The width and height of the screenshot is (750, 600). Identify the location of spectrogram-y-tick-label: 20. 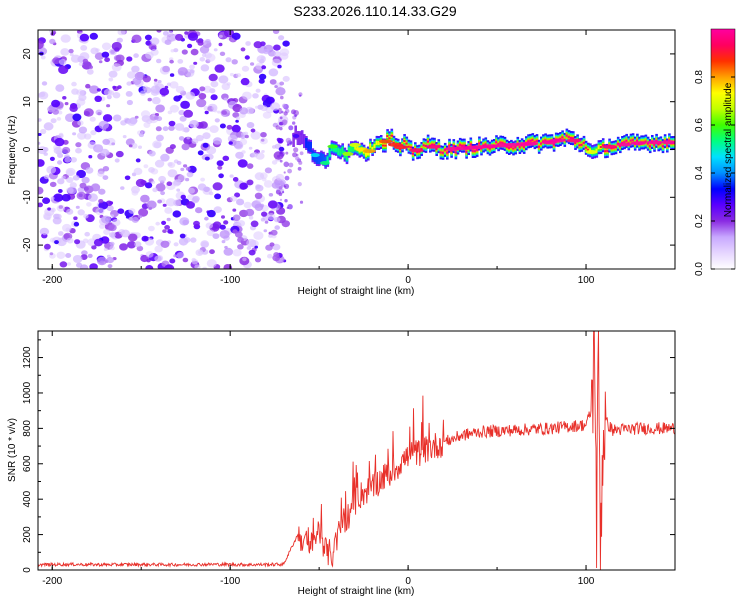
(27, 54).